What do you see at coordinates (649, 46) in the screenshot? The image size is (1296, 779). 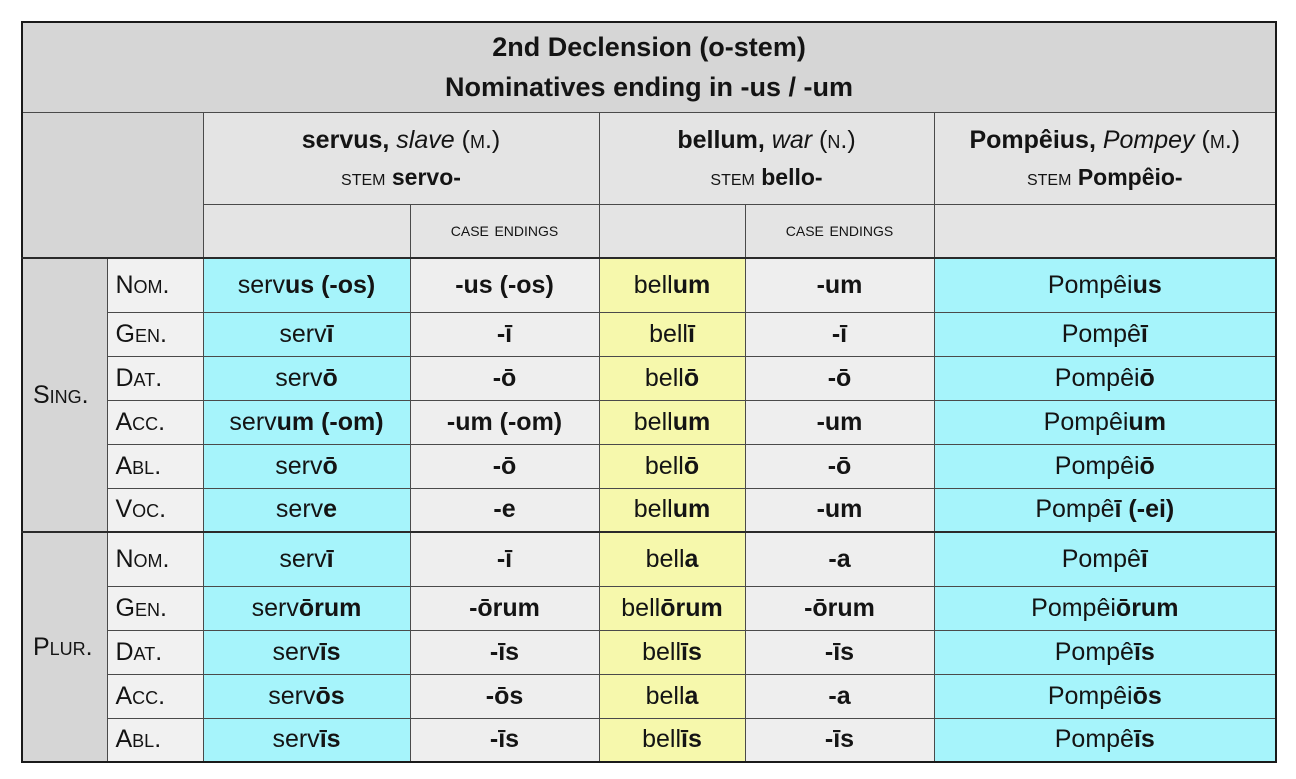 I see `title-line-1: 2nd Declension (o-stem)` at bounding box center [649, 46].